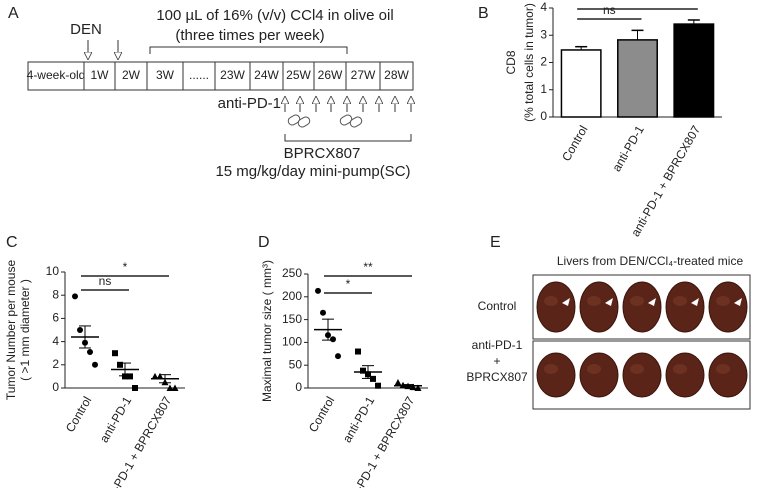  What do you see at coordinates (13, 13) in the screenshot?
I see `panel-letter: A` at bounding box center [13, 13].